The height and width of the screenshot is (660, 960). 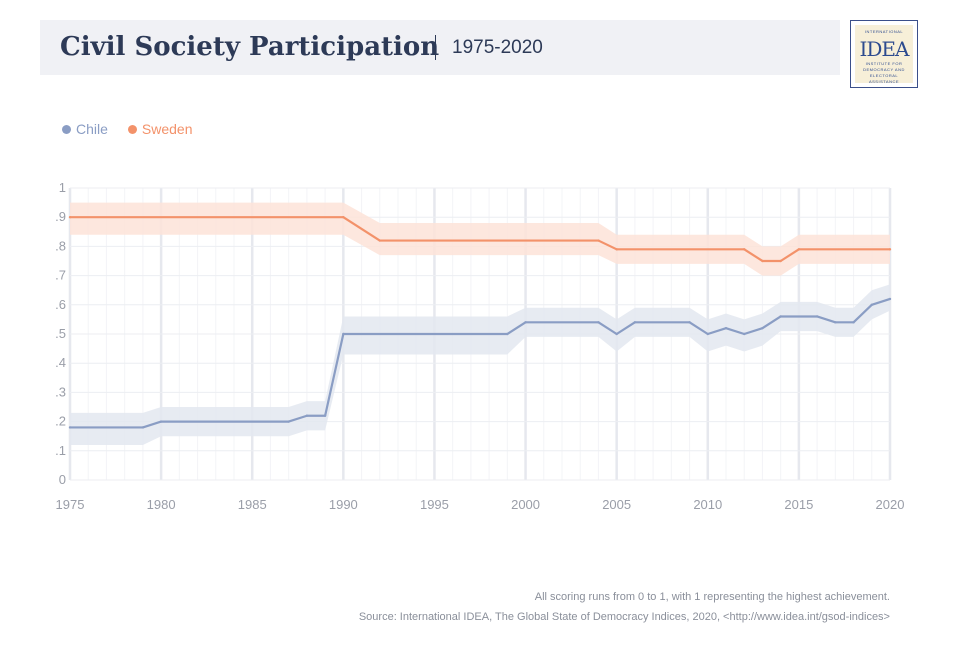 I want to click on title-separator, so click(x=435, y=47).